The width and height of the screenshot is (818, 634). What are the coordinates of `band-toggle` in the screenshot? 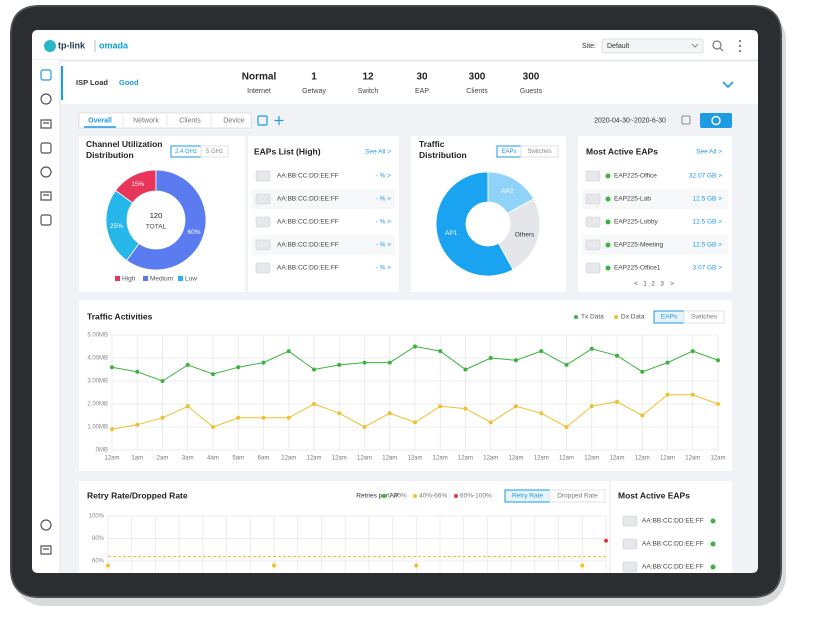 It's located at (214, 151).